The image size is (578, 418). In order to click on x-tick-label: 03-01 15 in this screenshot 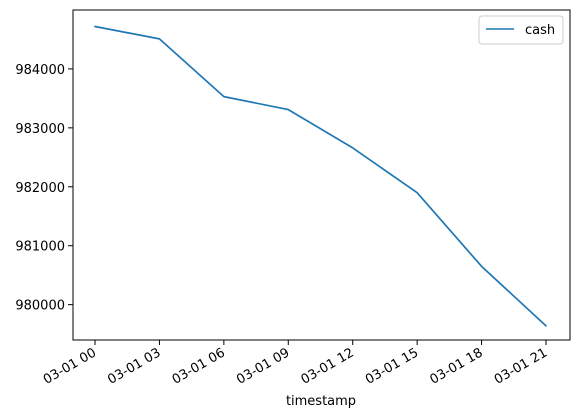, I will do `click(392, 366)`.